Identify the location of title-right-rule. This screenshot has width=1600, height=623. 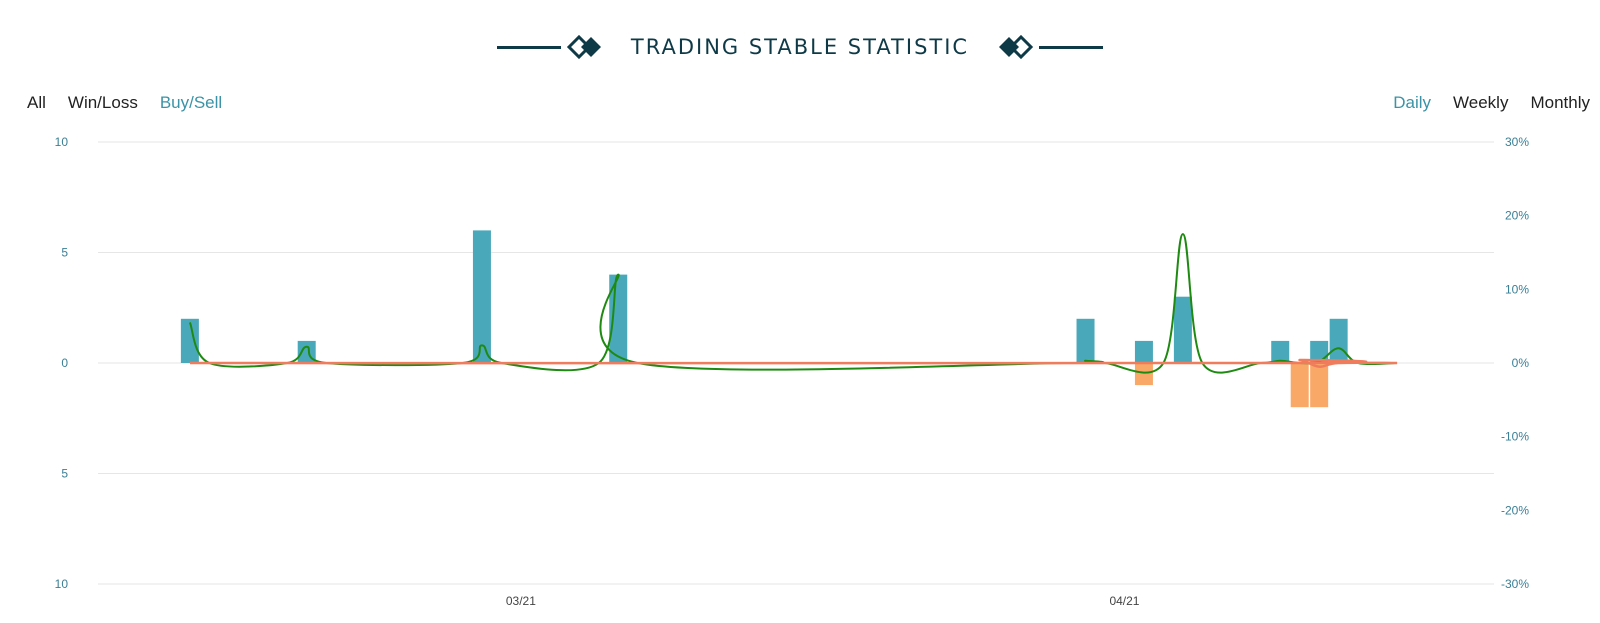
(1071, 47).